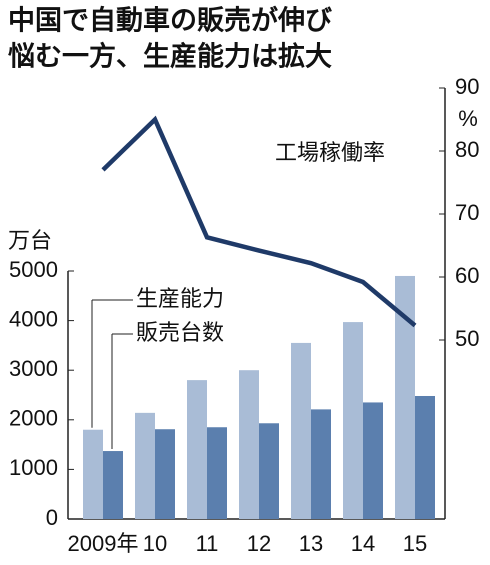 The height and width of the screenshot is (565, 490). I want to click on chart-title: 中国で自動車の販売が伸び, so click(170, 21).